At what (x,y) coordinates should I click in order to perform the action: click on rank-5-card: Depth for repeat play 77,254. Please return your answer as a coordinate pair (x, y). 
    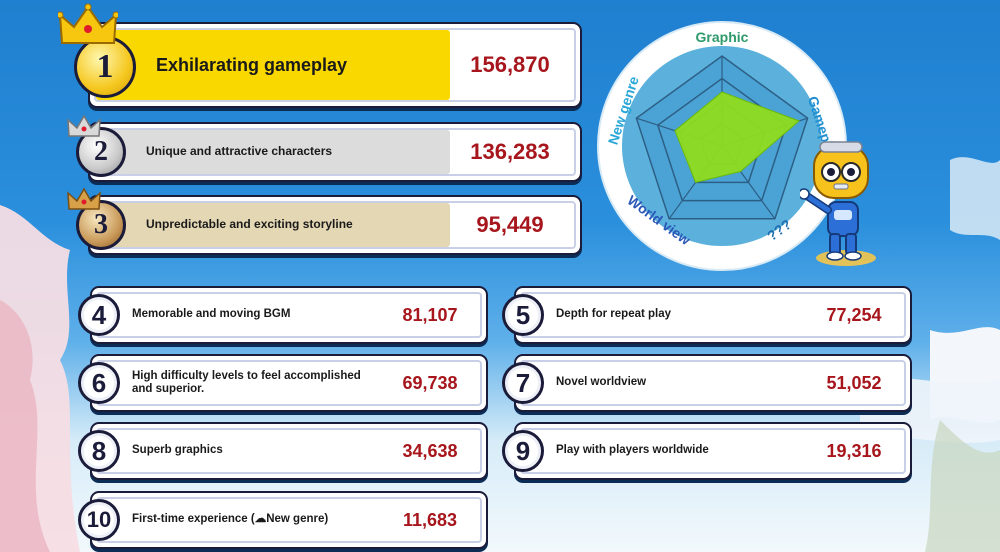
    Looking at the image, I should click on (713, 315).